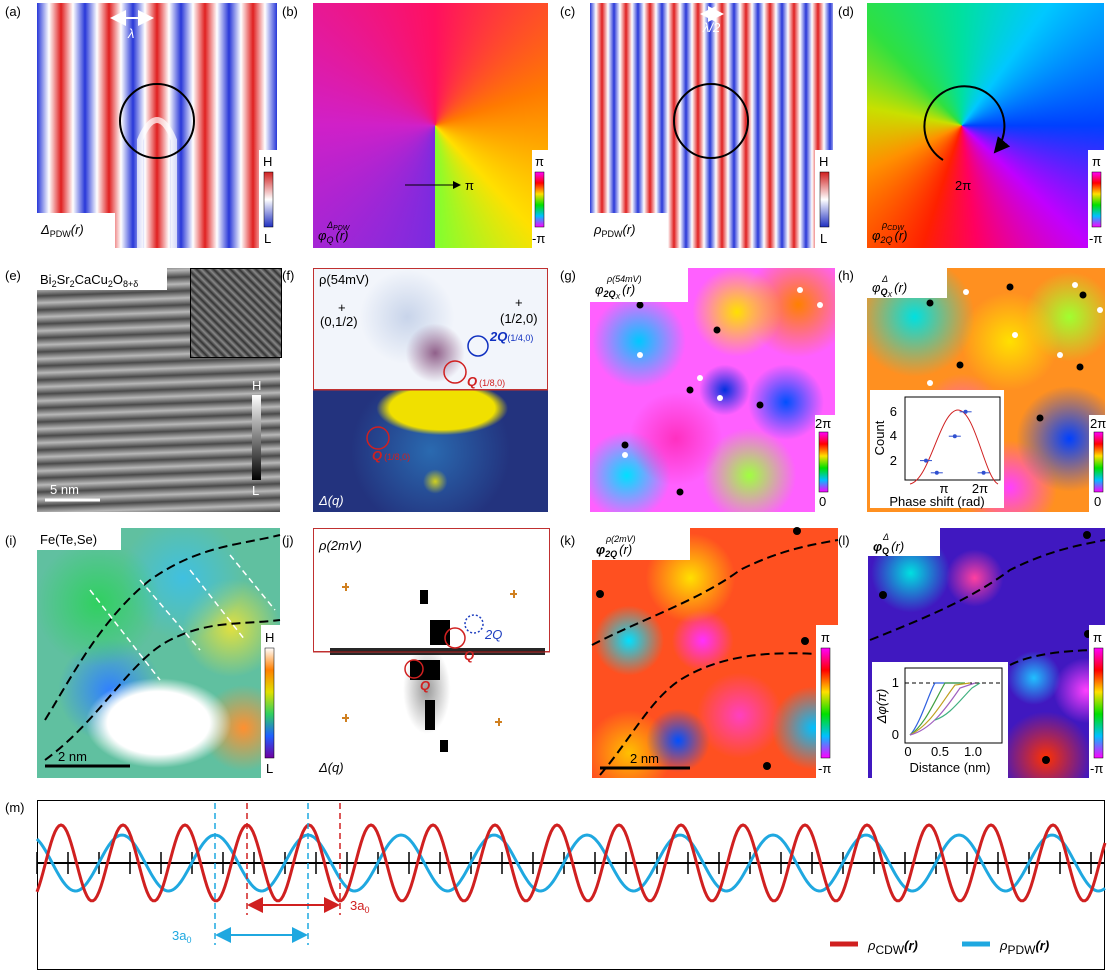 The height and width of the screenshot is (974, 1118). What do you see at coordinates (893, 435) in the screenshot?
I see `inset-ytick: 4` at bounding box center [893, 435].